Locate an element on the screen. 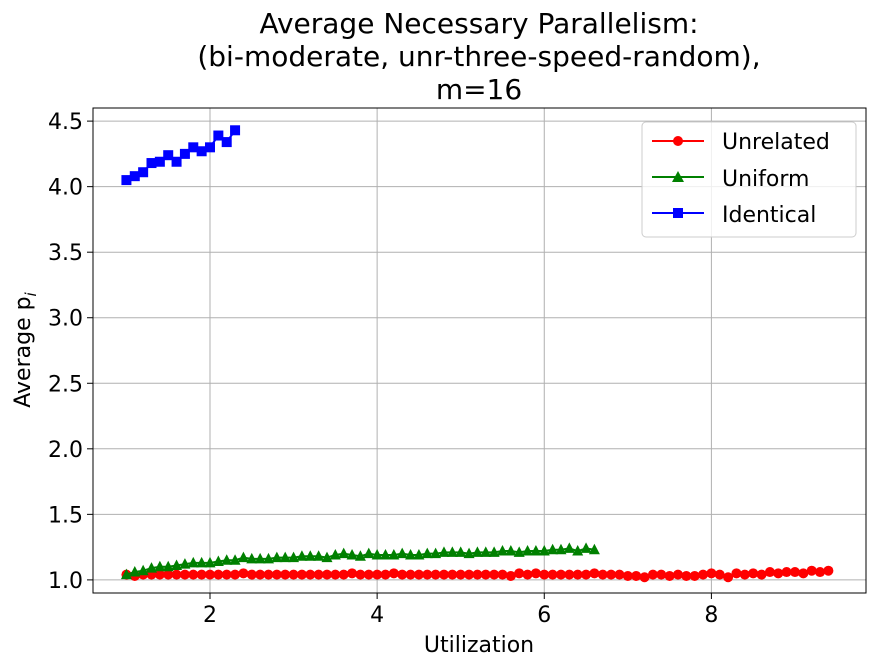  y-tick-label: 2.5 is located at coordinates (65, 384).